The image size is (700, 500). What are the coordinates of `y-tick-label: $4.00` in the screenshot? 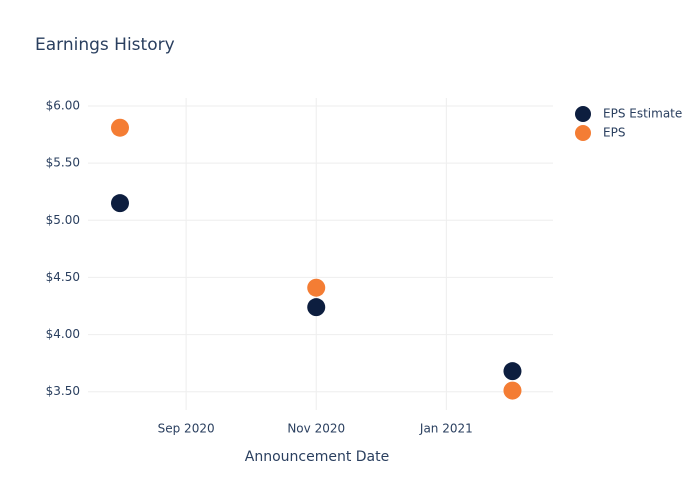 It's located at (63, 334).